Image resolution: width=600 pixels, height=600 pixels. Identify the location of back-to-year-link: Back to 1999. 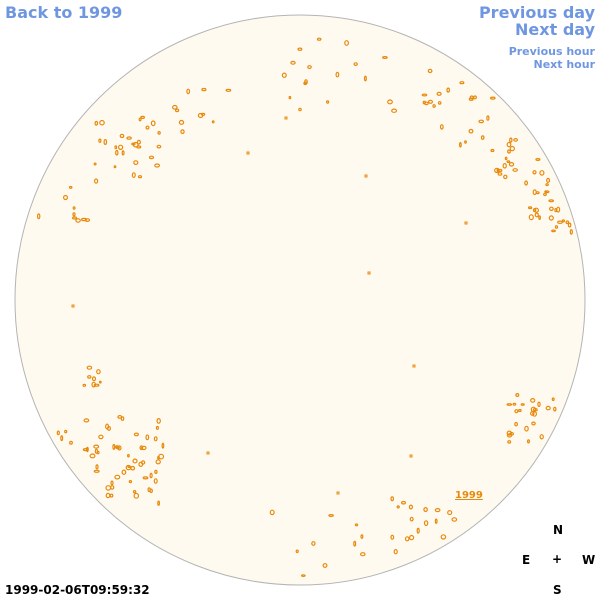
(64, 12).